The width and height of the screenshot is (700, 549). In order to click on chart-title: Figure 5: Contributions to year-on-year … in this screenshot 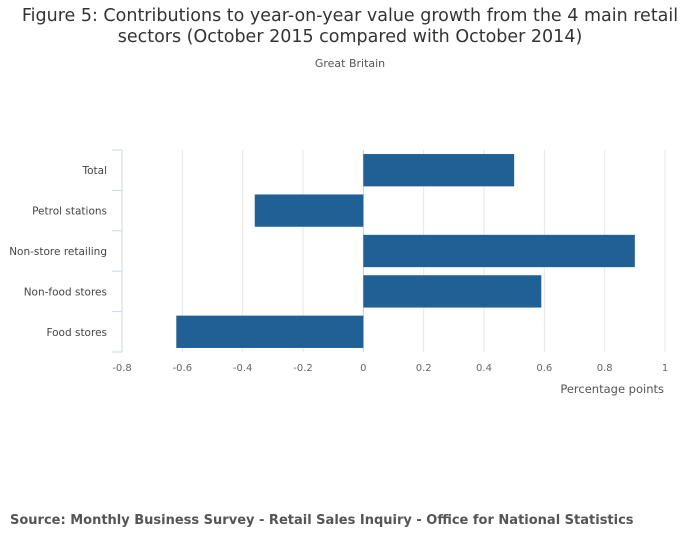, I will do `click(350, 27)`.